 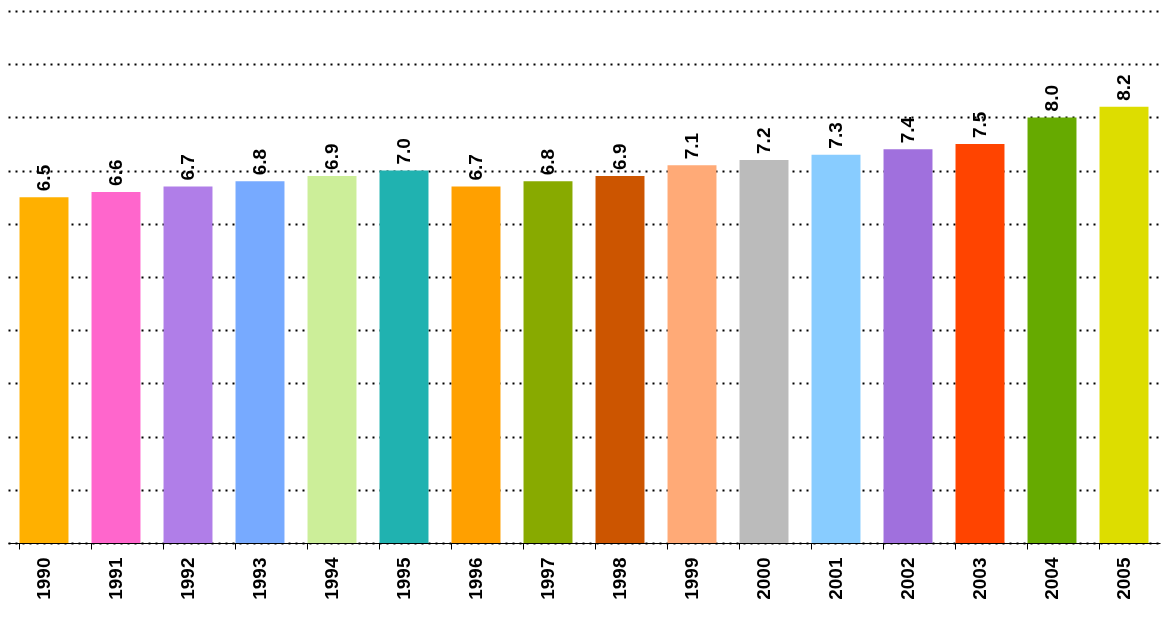 I want to click on data-label: 6.6, so click(x=115, y=172).